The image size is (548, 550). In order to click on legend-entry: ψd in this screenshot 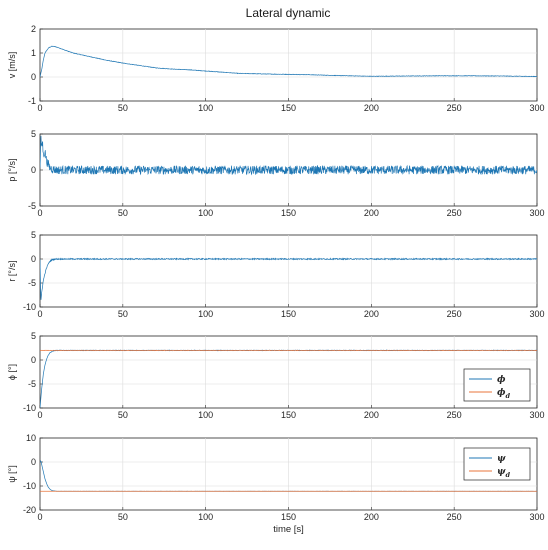, I will do `click(503, 473)`.